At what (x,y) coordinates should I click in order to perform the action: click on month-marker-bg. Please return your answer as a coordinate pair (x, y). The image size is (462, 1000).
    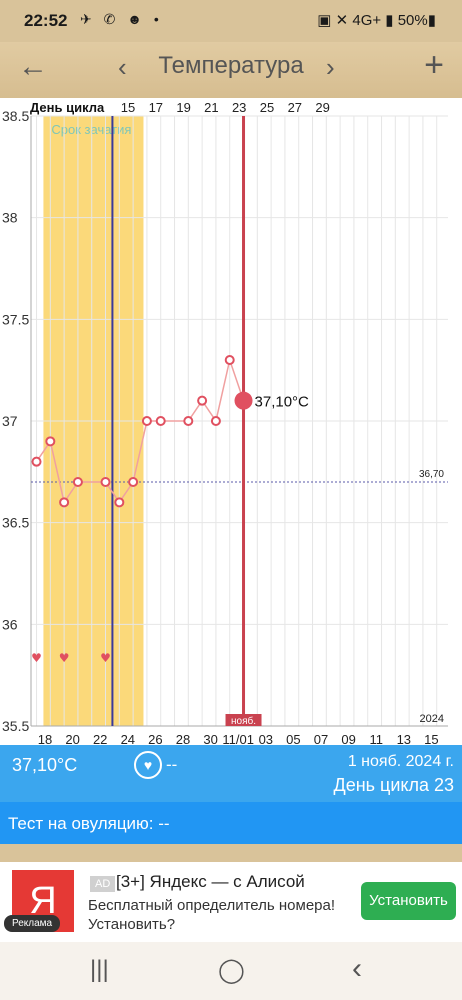
    Looking at the image, I should click on (243, 720).